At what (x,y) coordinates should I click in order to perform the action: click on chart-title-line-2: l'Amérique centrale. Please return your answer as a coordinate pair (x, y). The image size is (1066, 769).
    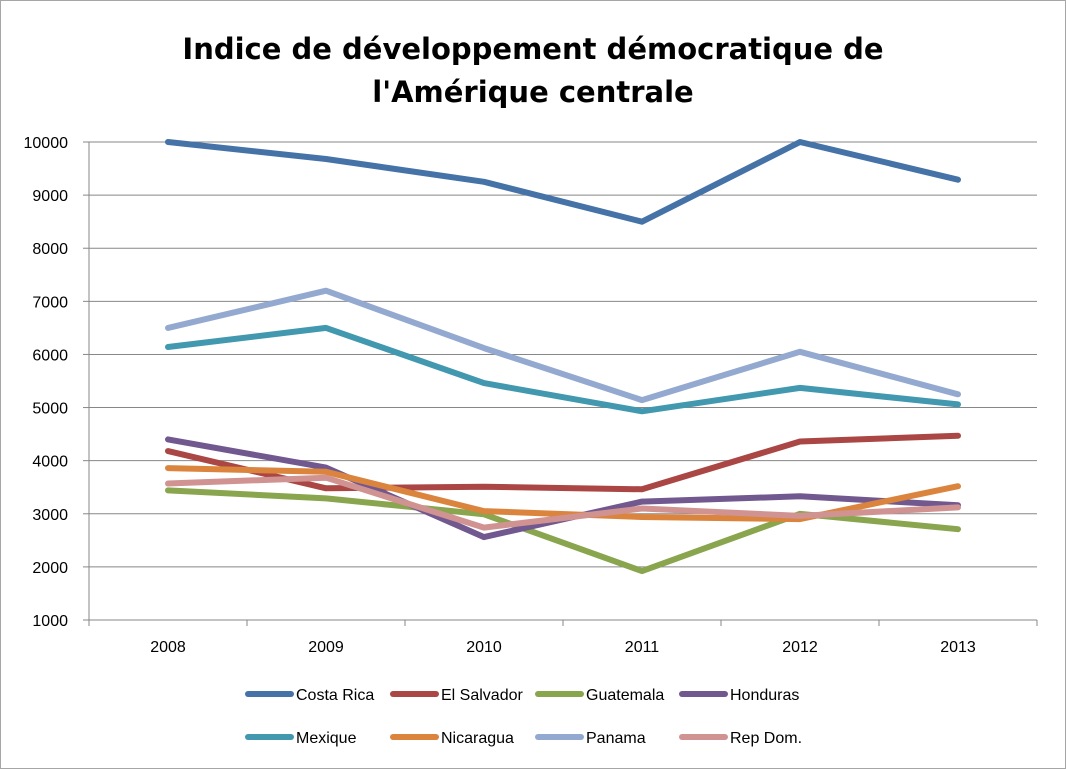
    Looking at the image, I should click on (533, 92).